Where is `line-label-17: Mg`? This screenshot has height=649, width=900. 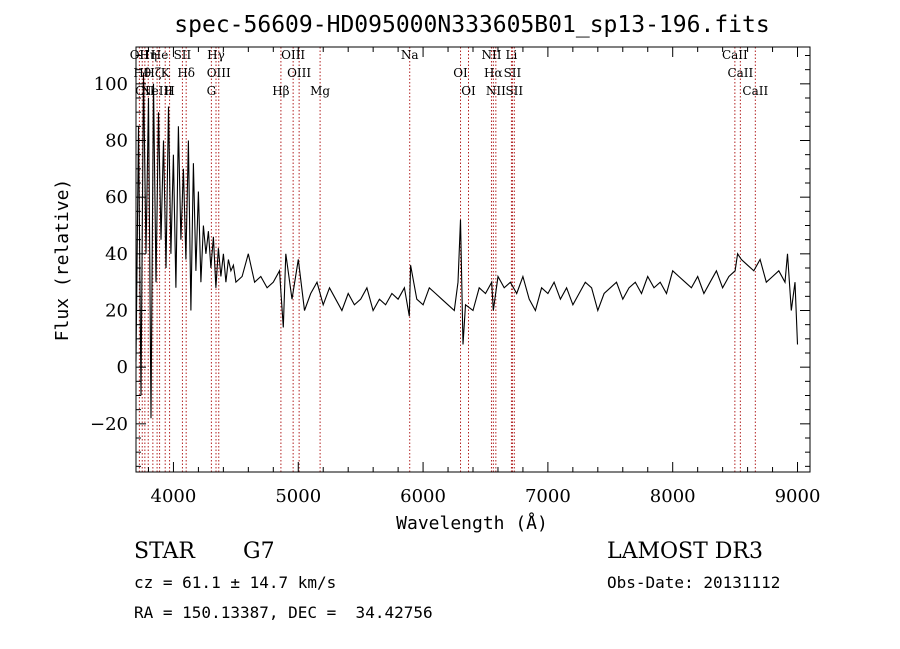
line-label-17: Mg is located at coordinates (320, 91).